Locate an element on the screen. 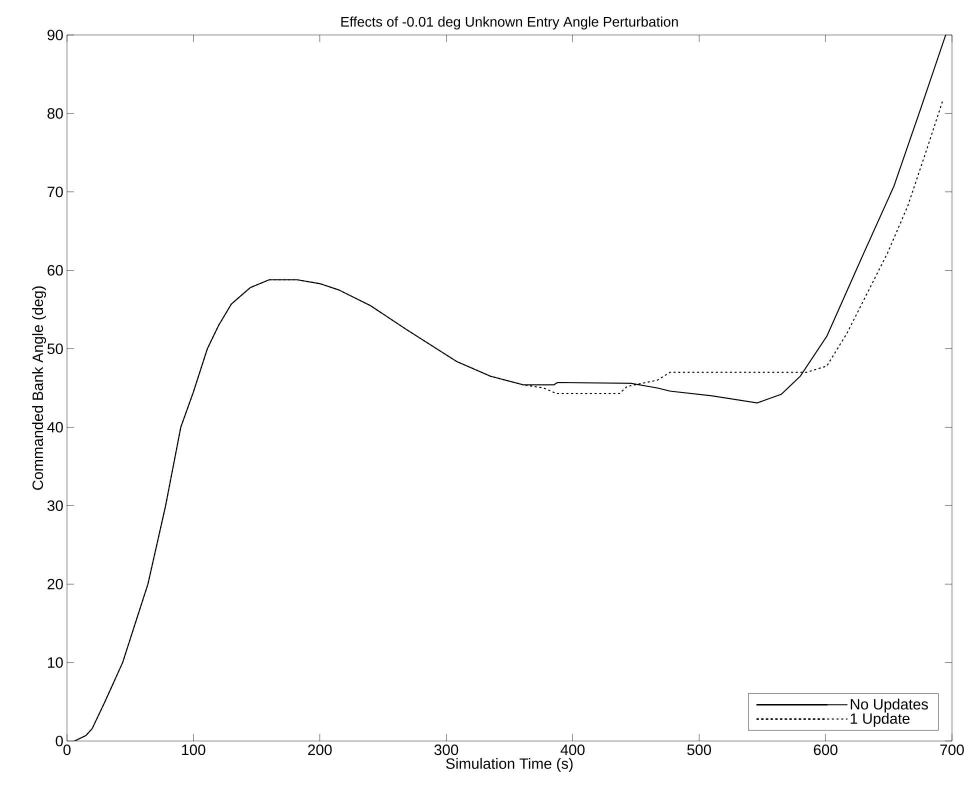 The width and height of the screenshot is (977, 797). x-tick-label: 100 is located at coordinates (194, 750).